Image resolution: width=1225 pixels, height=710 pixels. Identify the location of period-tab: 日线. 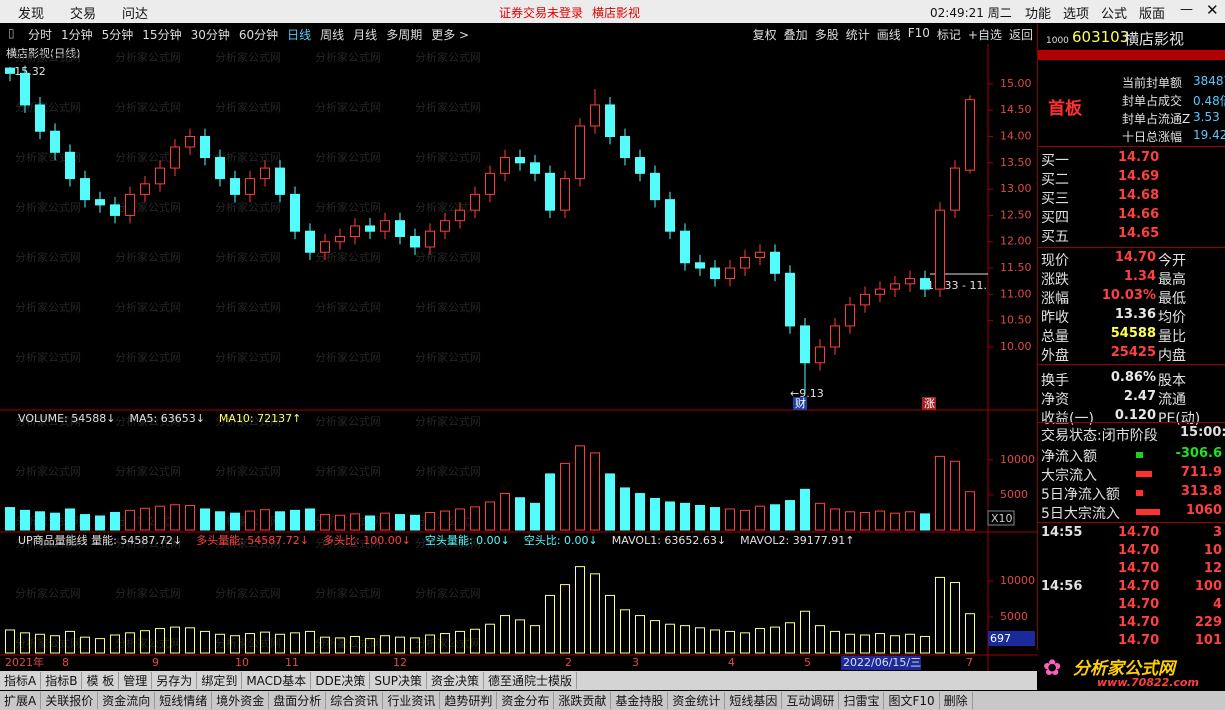
(299, 34).